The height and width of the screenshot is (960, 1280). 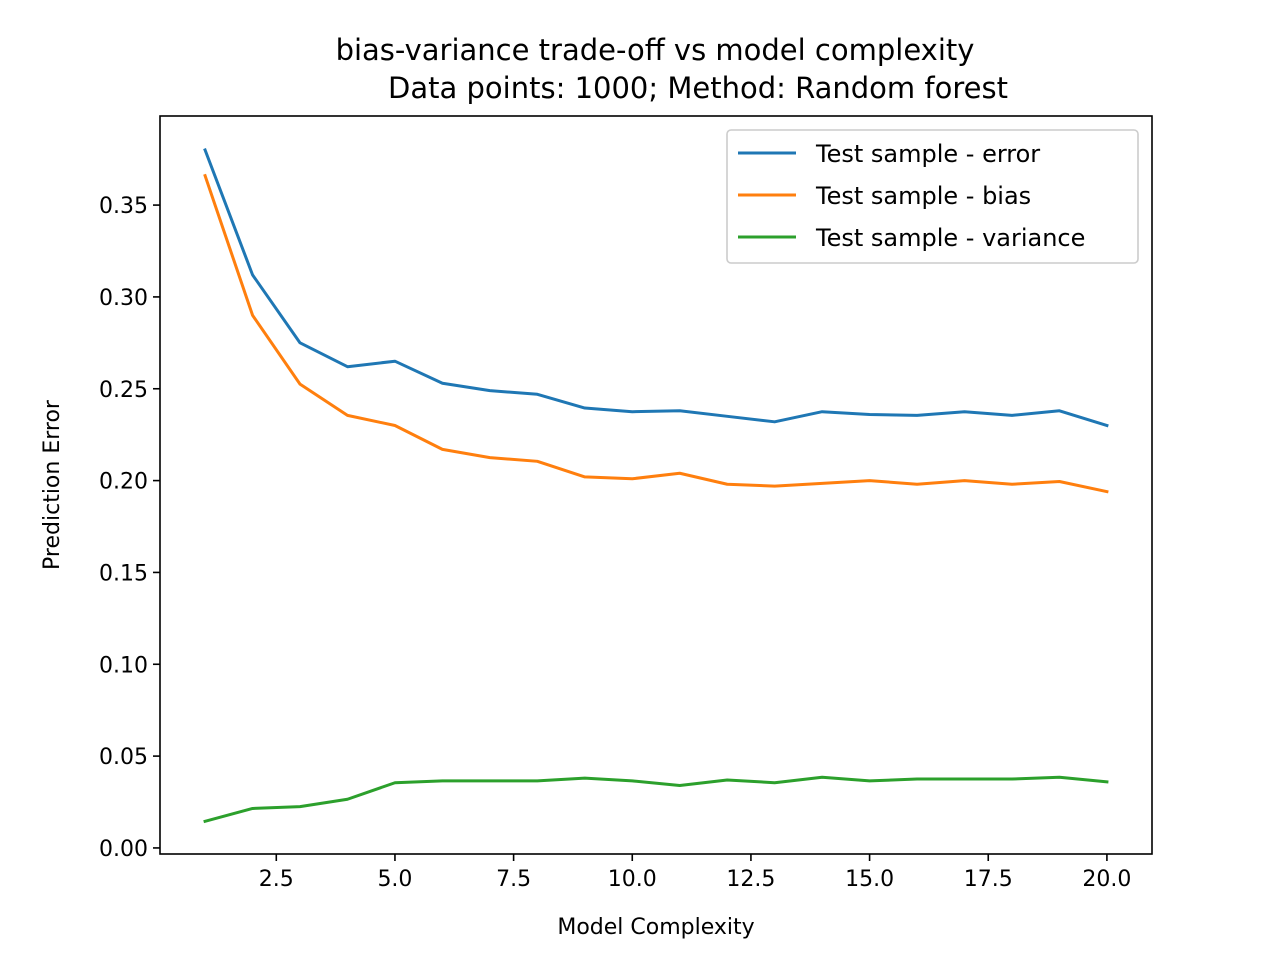 I want to click on x-axis-label: Model Complexity, so click(x=655, y=927).